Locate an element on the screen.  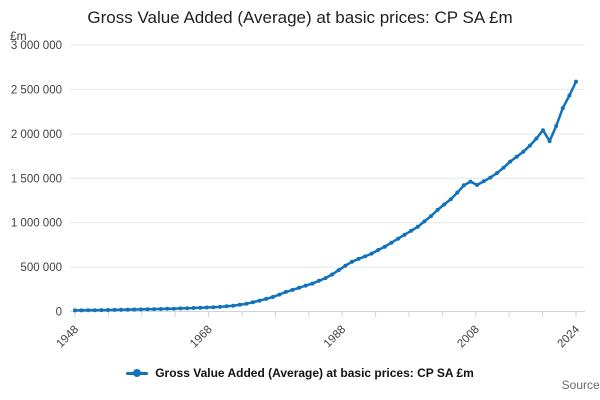
y-tick-label: 2 500 000 is located at coordinates (36, 90).